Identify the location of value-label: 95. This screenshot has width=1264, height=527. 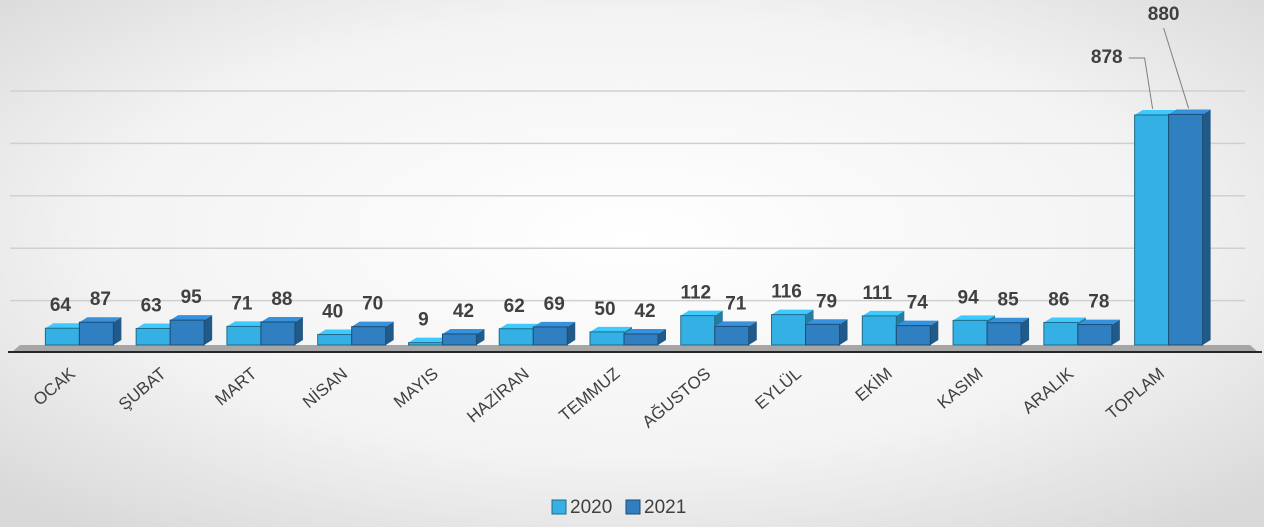
(192, 297).